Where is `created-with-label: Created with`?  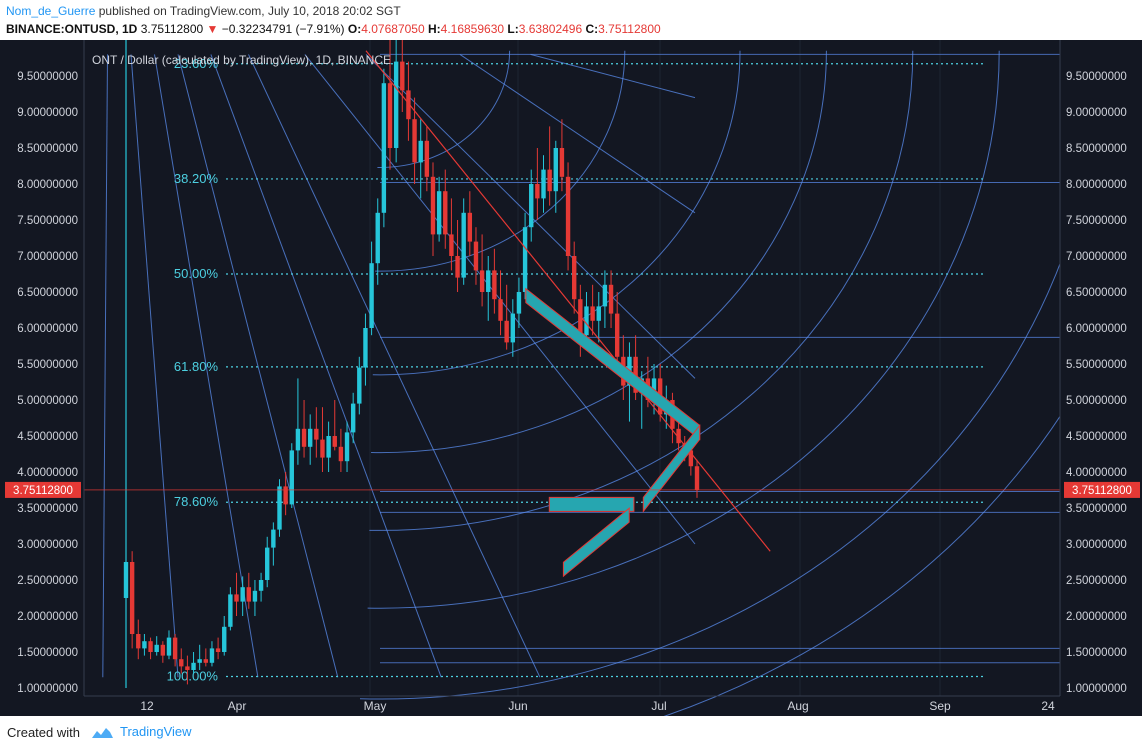
created-with-label: Created with is located at coordinates (43, 732).